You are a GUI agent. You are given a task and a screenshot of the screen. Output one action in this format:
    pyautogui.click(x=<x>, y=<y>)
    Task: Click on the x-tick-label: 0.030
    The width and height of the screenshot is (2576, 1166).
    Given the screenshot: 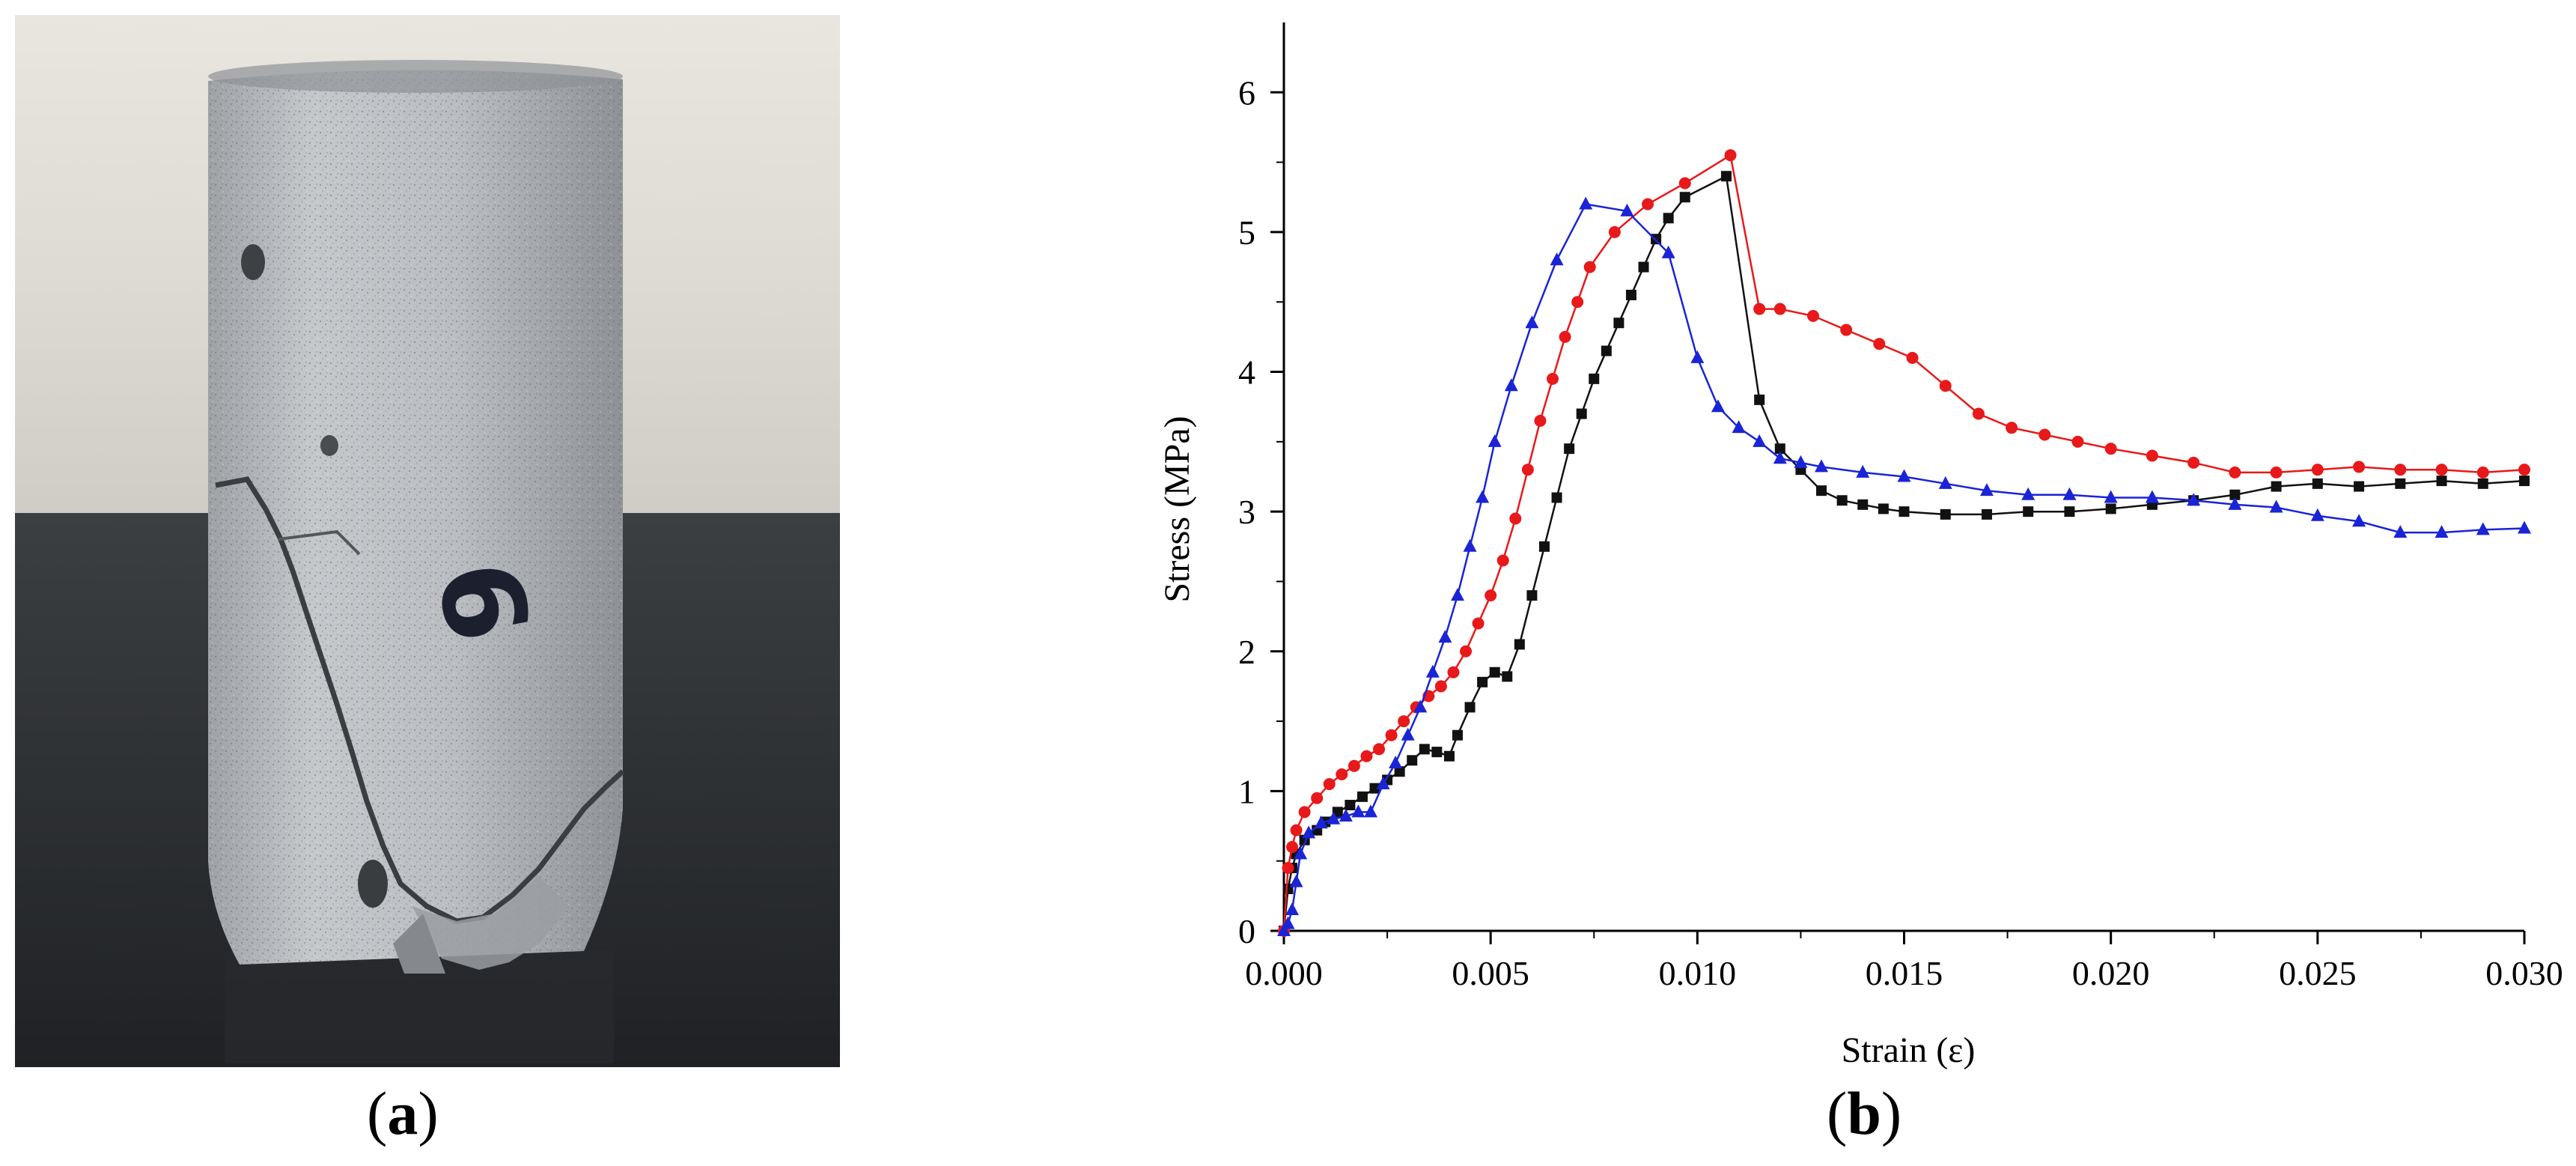 What is the action you would take?
    pyautogui.click(x=2524, y=973)
    